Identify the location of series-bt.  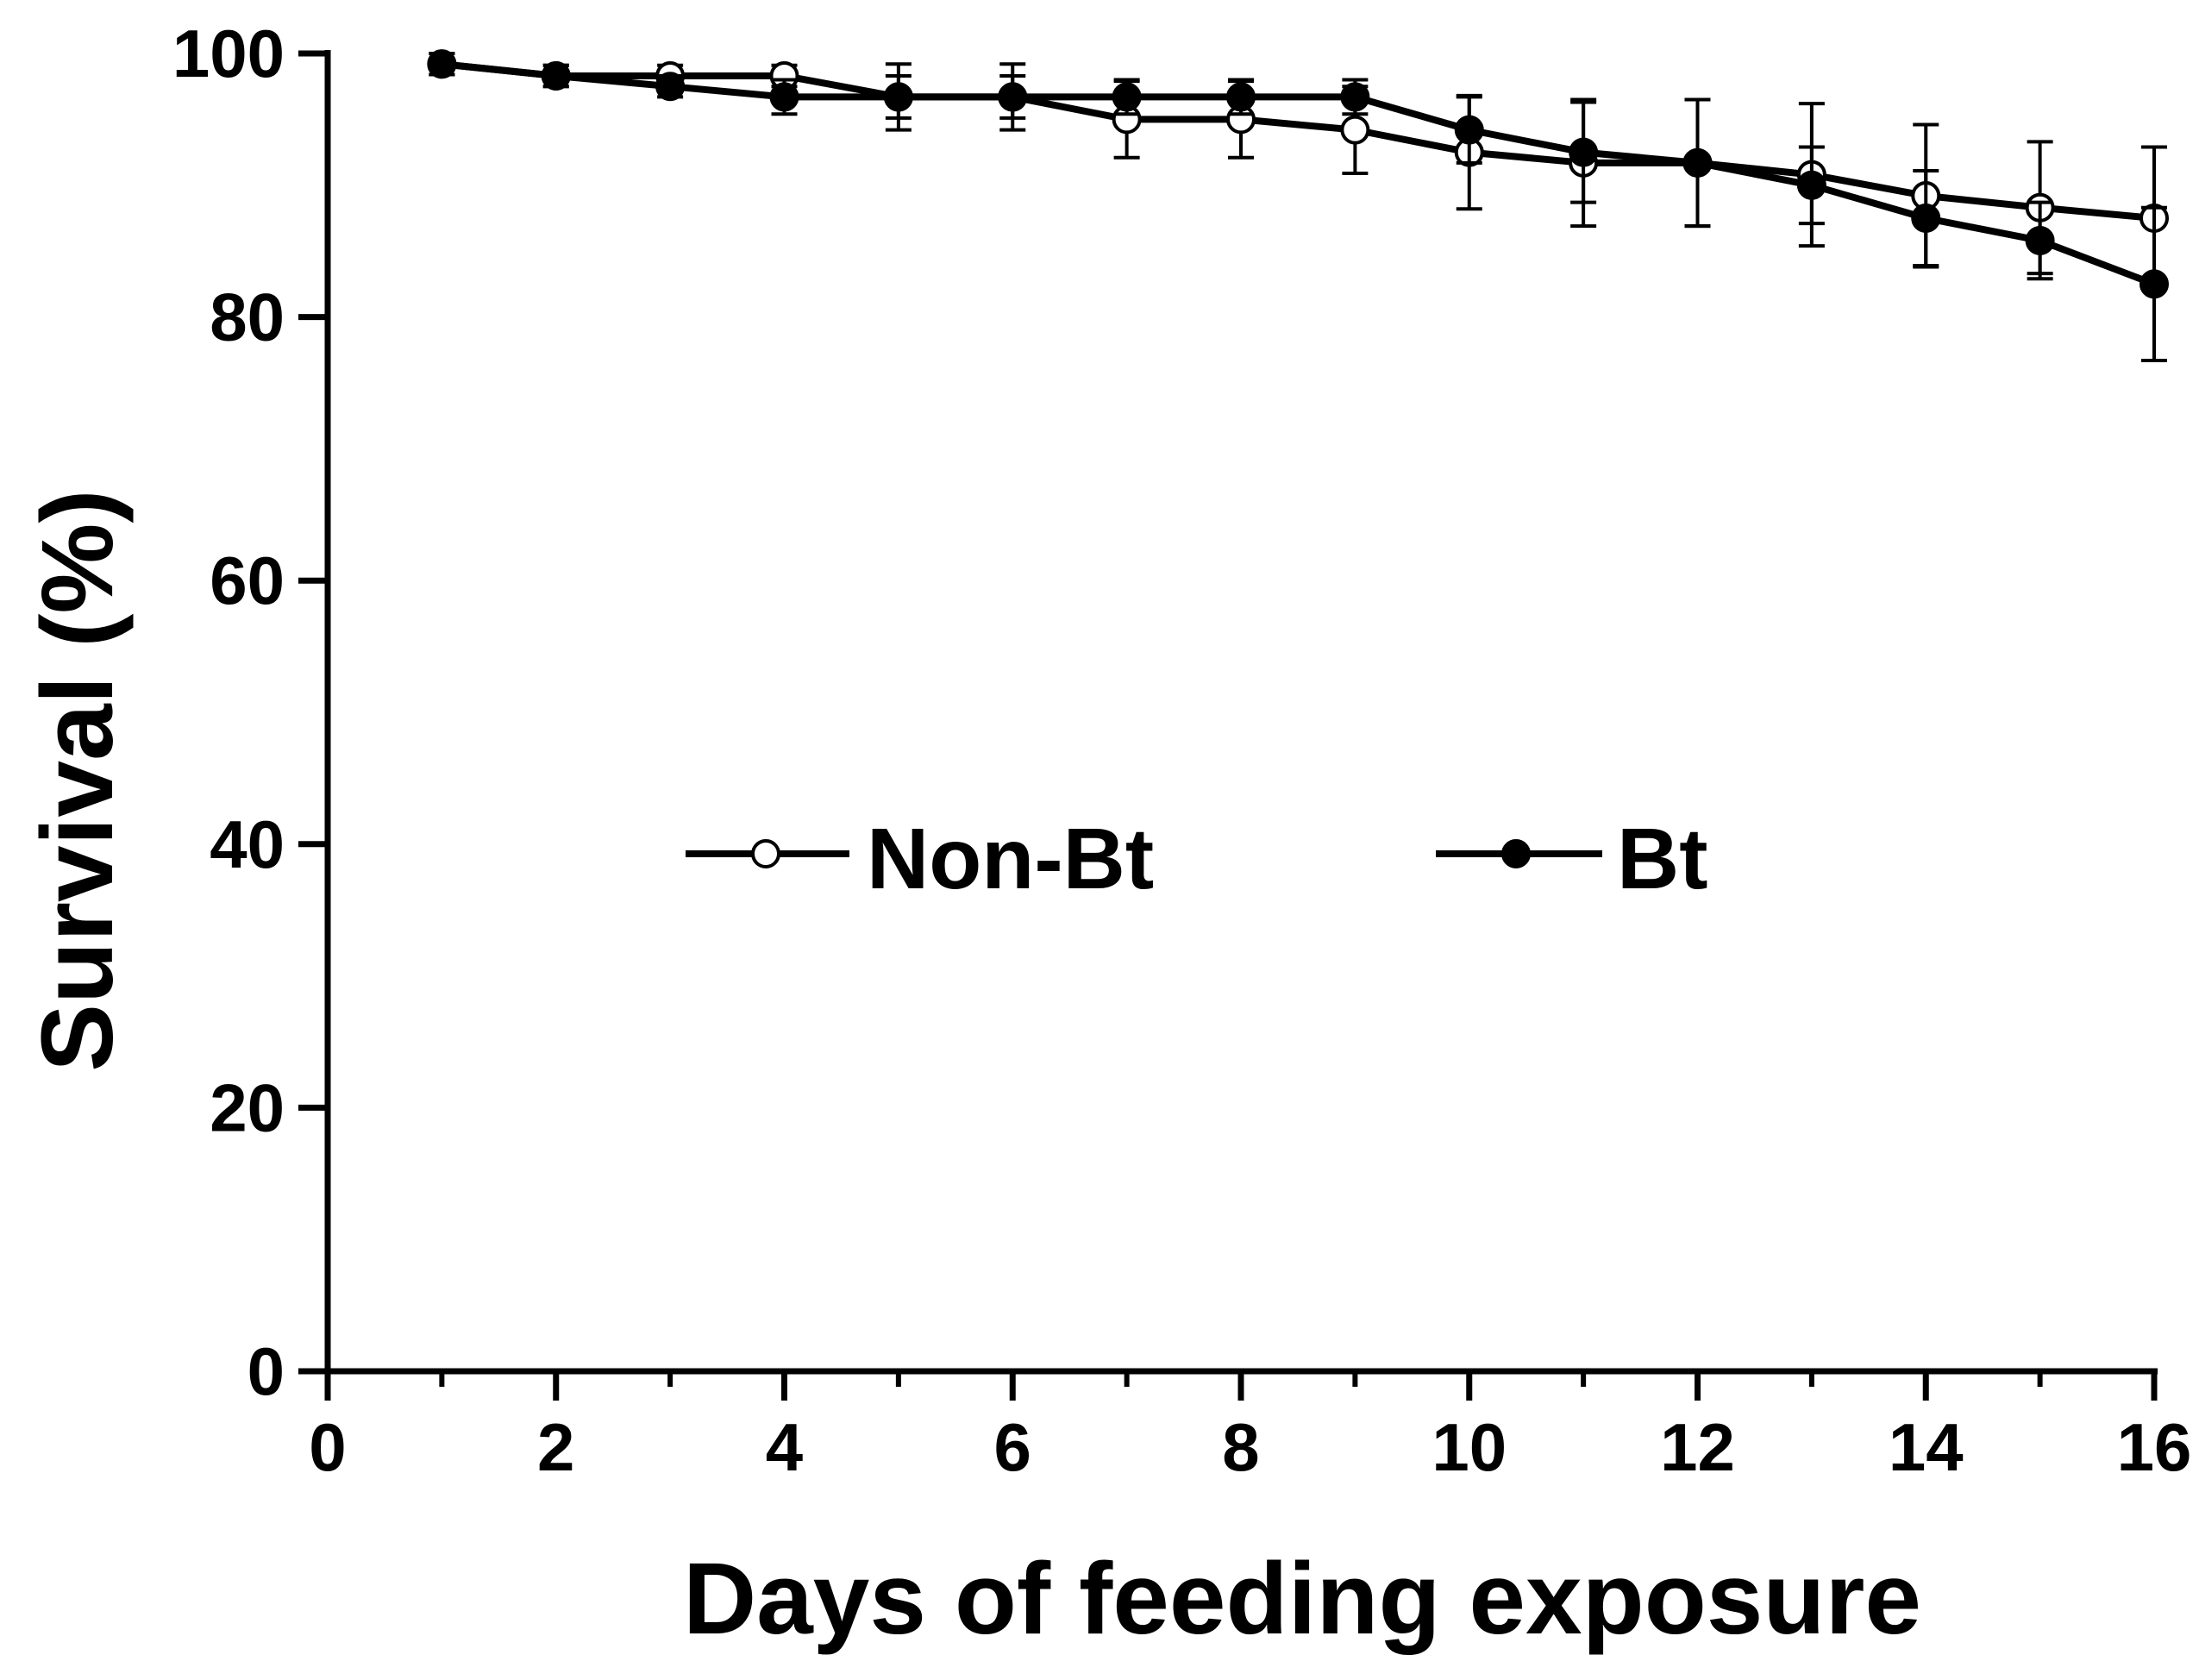
(1298, 206).